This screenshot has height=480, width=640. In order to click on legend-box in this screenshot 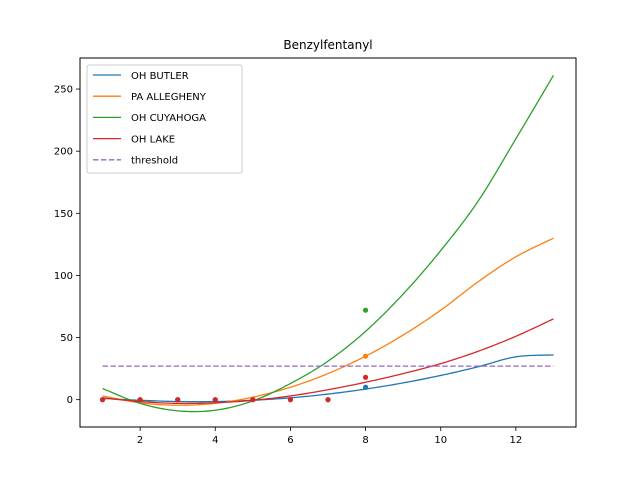, I will do `click(164, 119)`.